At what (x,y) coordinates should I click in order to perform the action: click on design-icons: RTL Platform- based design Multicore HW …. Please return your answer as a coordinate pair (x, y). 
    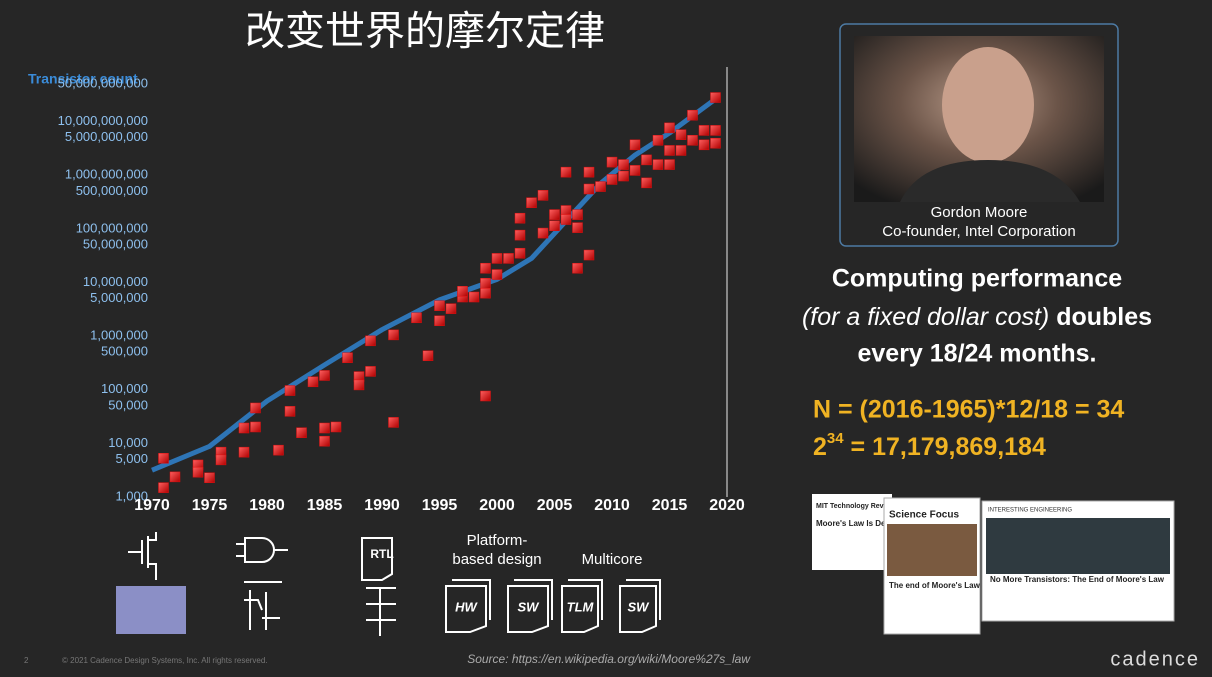
    Looking at the image, I should click on (388, 584).